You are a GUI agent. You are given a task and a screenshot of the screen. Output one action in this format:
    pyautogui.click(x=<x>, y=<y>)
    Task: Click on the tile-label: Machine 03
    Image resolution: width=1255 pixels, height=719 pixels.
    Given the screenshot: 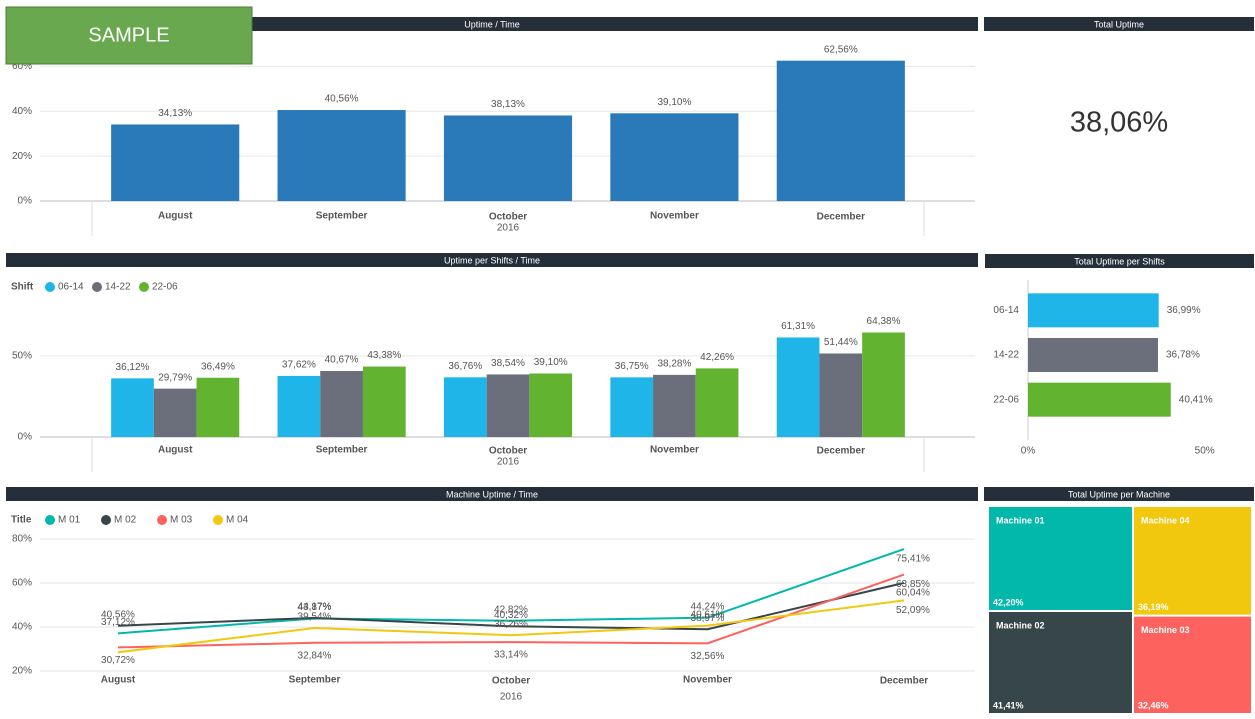 What is the action you would take?
    pyautogui.click(x=1165, y=630)
    